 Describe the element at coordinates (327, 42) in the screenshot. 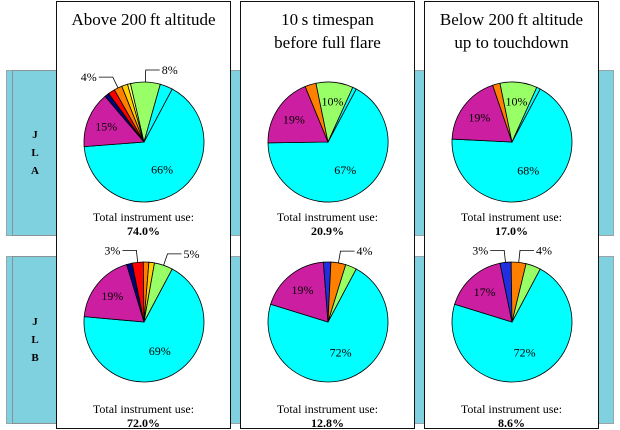

I see `column-title-line: before full flare` at that location.